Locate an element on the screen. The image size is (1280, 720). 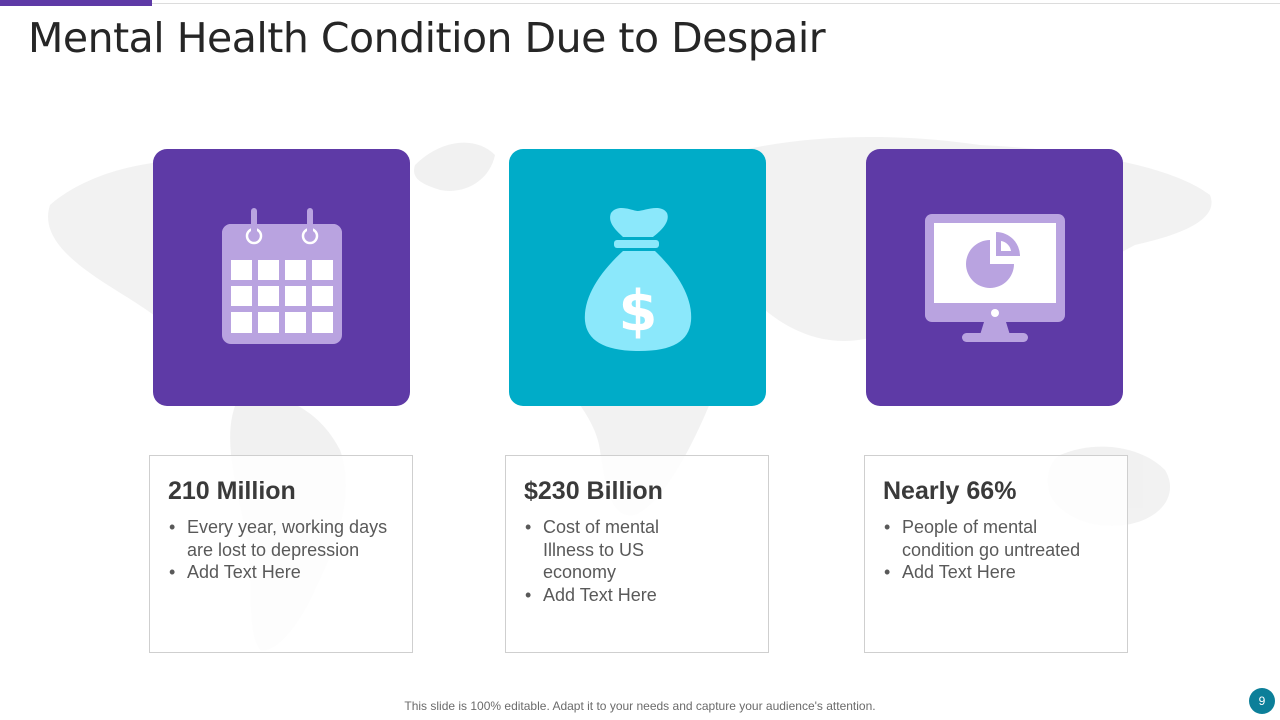
money-bag-icon: $ is located at coordinates (637, 279).